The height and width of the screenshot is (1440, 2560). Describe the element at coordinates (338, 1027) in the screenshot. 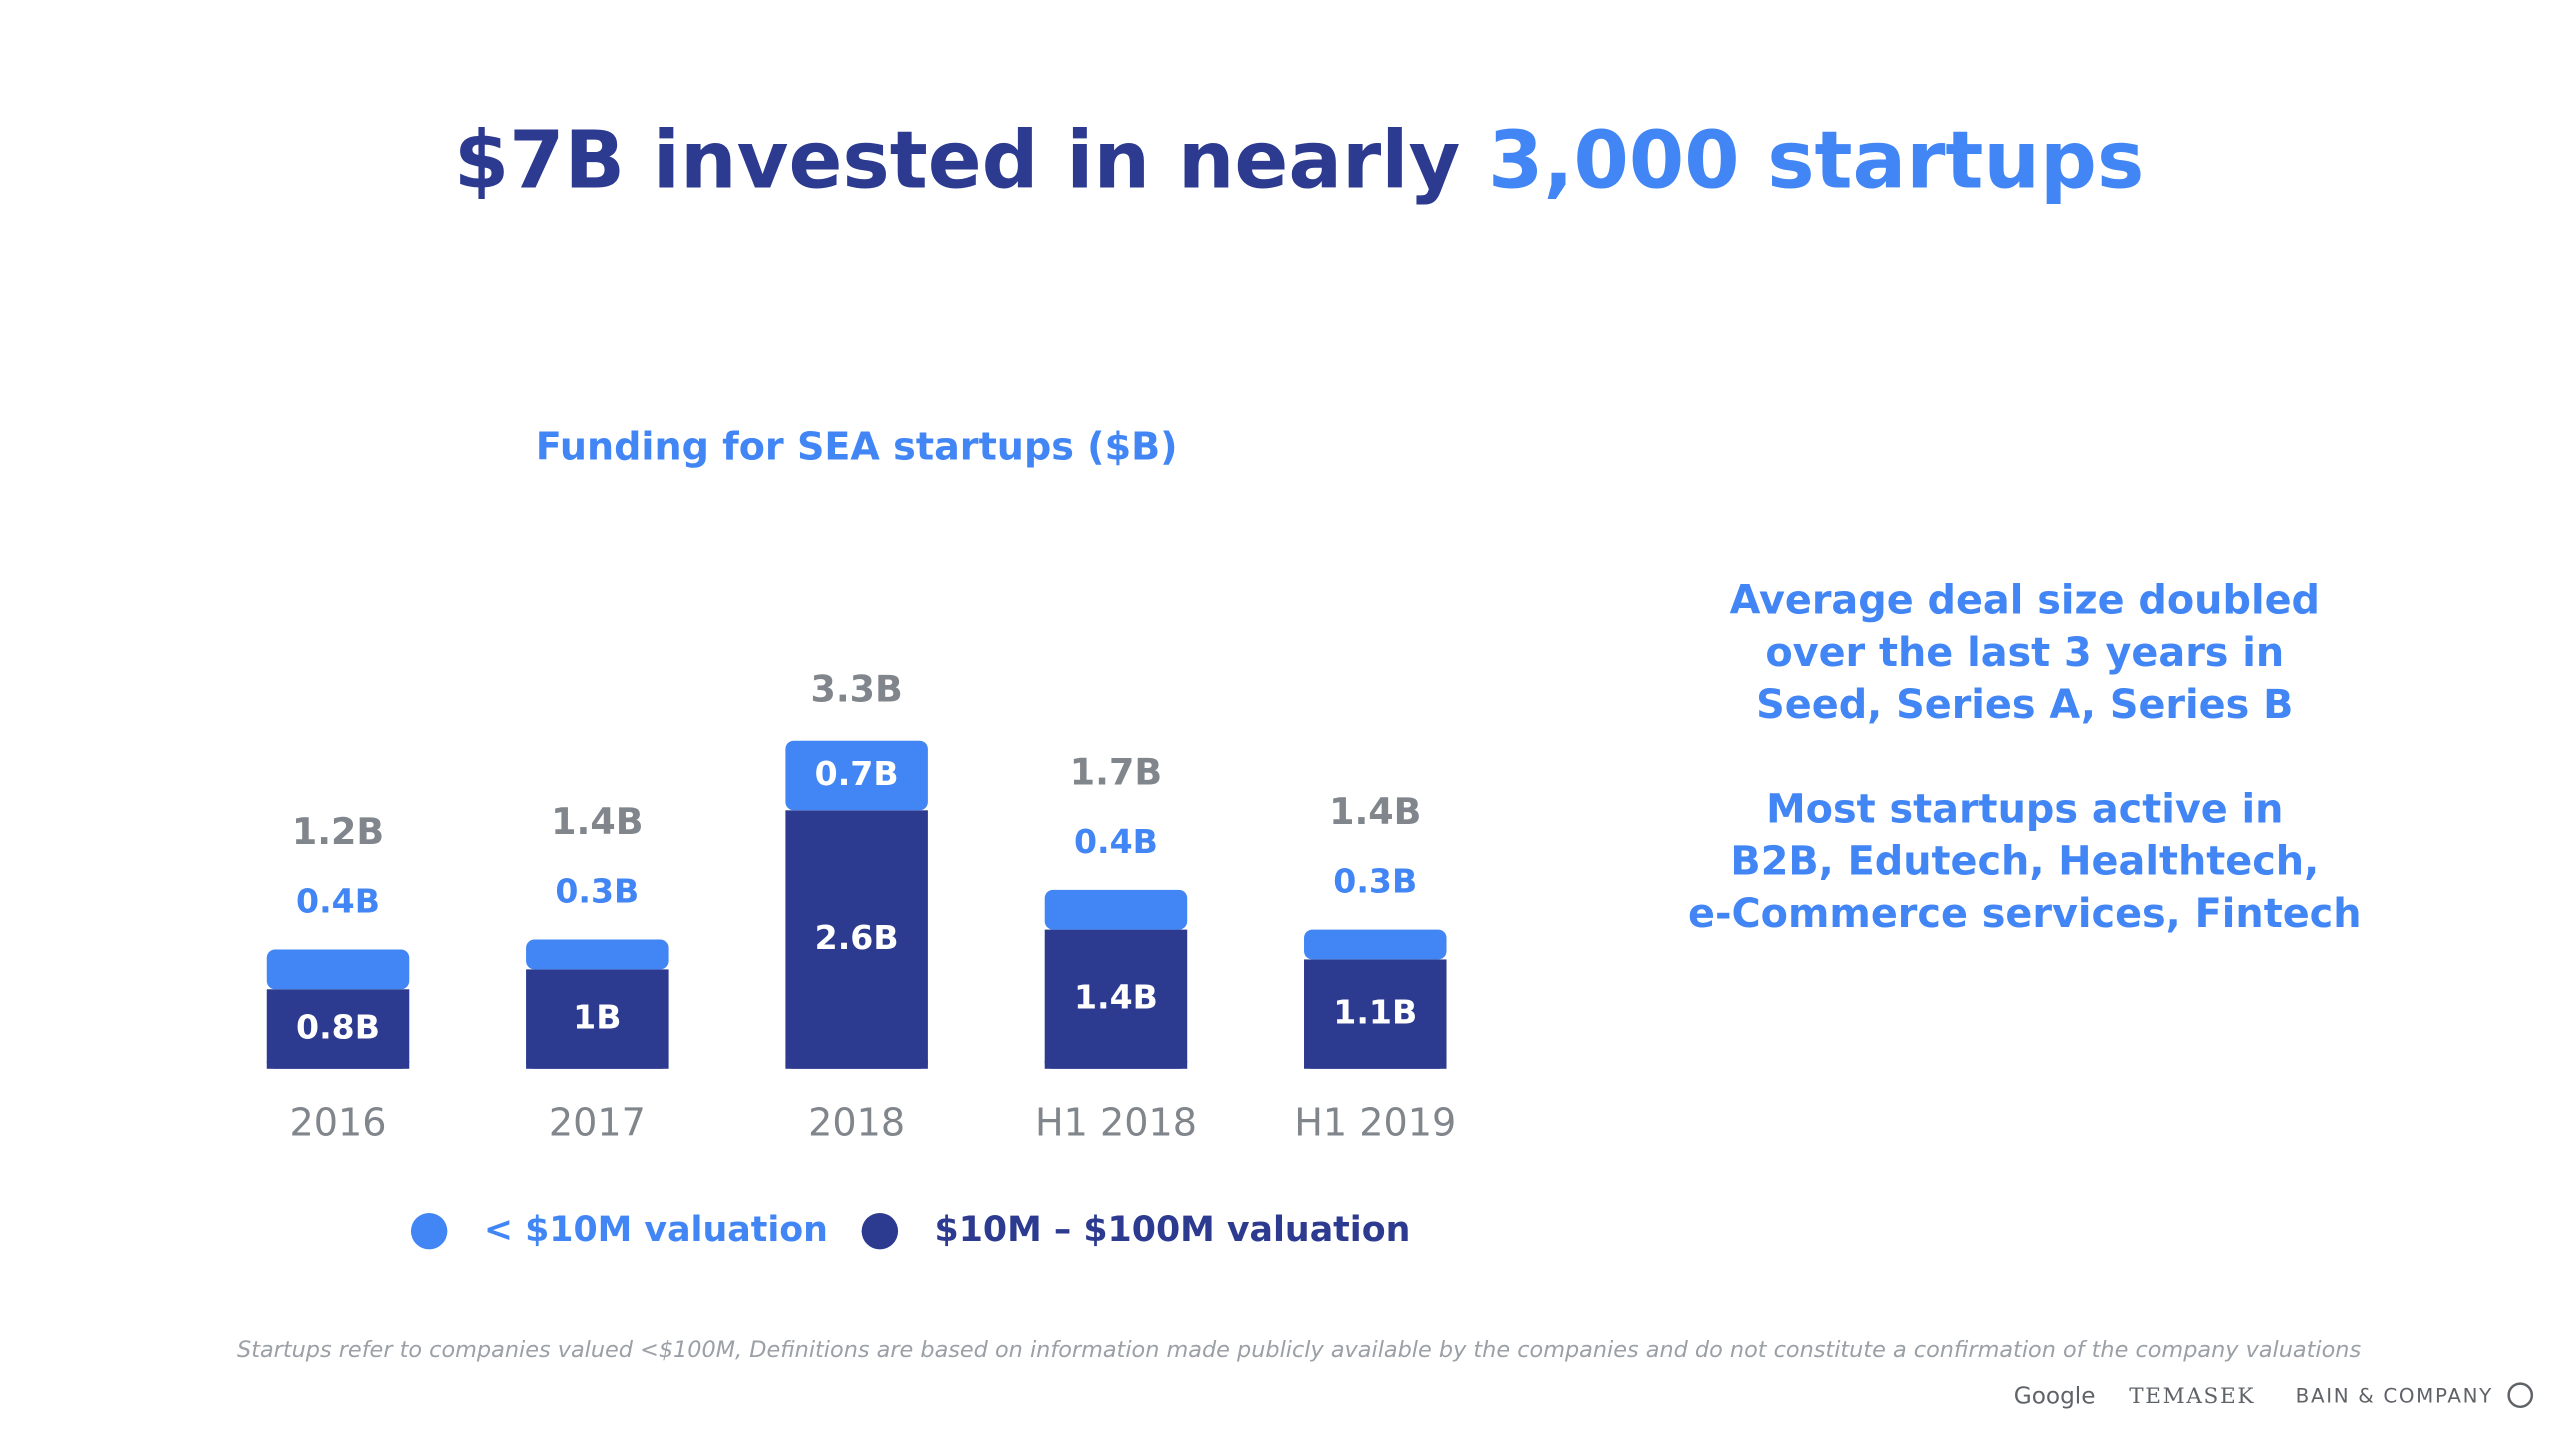

I see `value-label: 0.8B` at that location.